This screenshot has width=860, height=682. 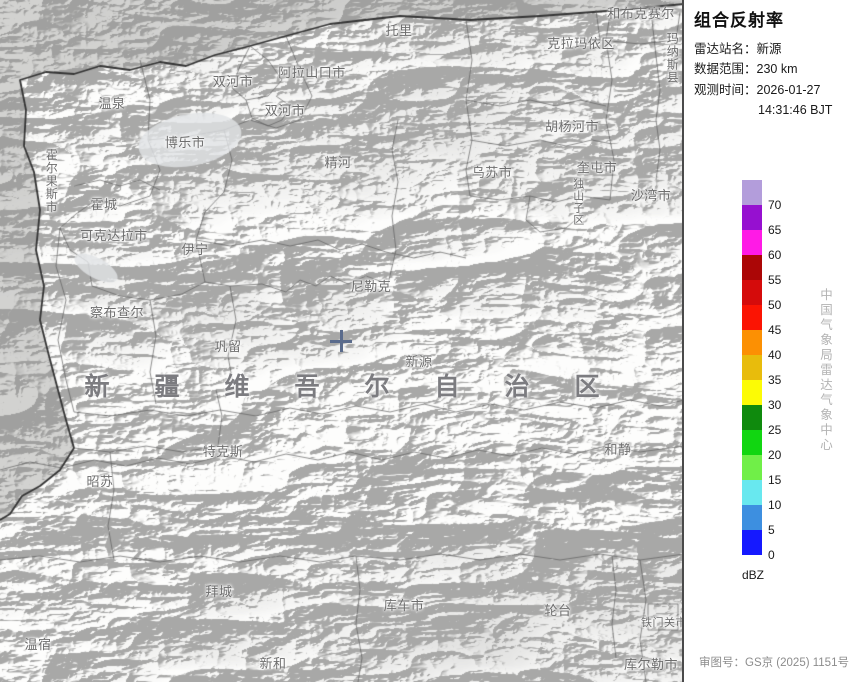 I want to click on colorbar-tick-label: 50, so click(x=775, y=305).